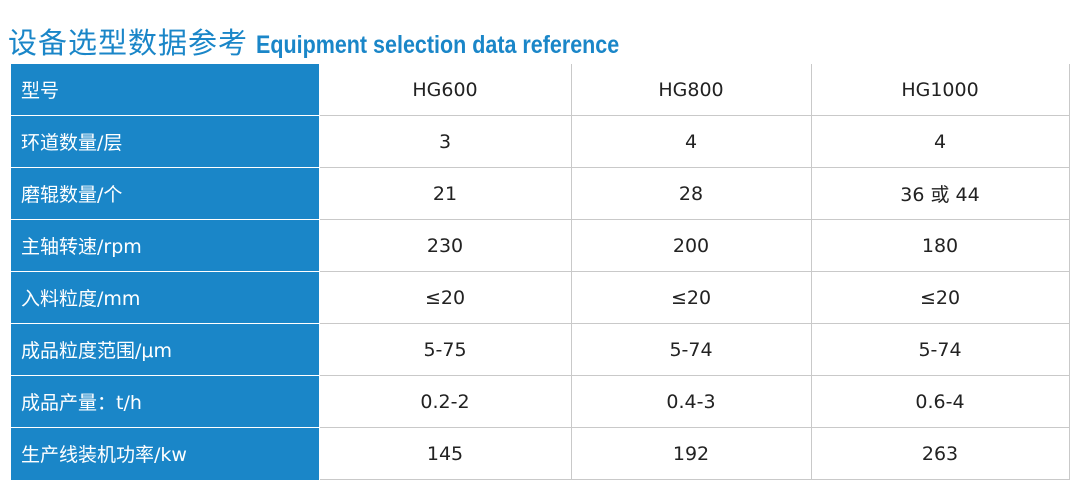 This screenshot has width=1080, height=504. What do you see at coordinates (445, 453) in the screenshot?
I see `cell-hg600: 145` at bounding box center [445, 453].